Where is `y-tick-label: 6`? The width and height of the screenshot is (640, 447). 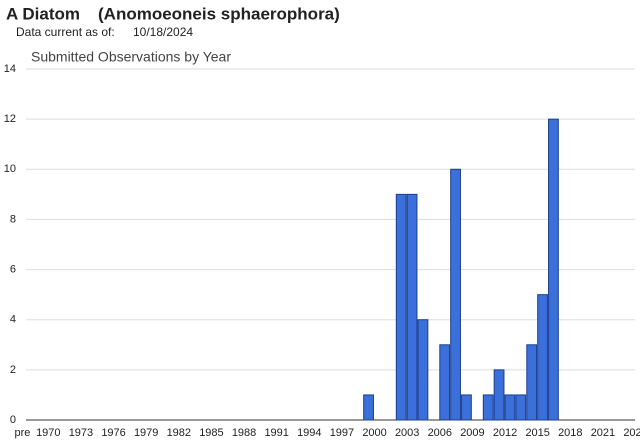 y-tick-label: 6 is located at coordinates (13, 269).